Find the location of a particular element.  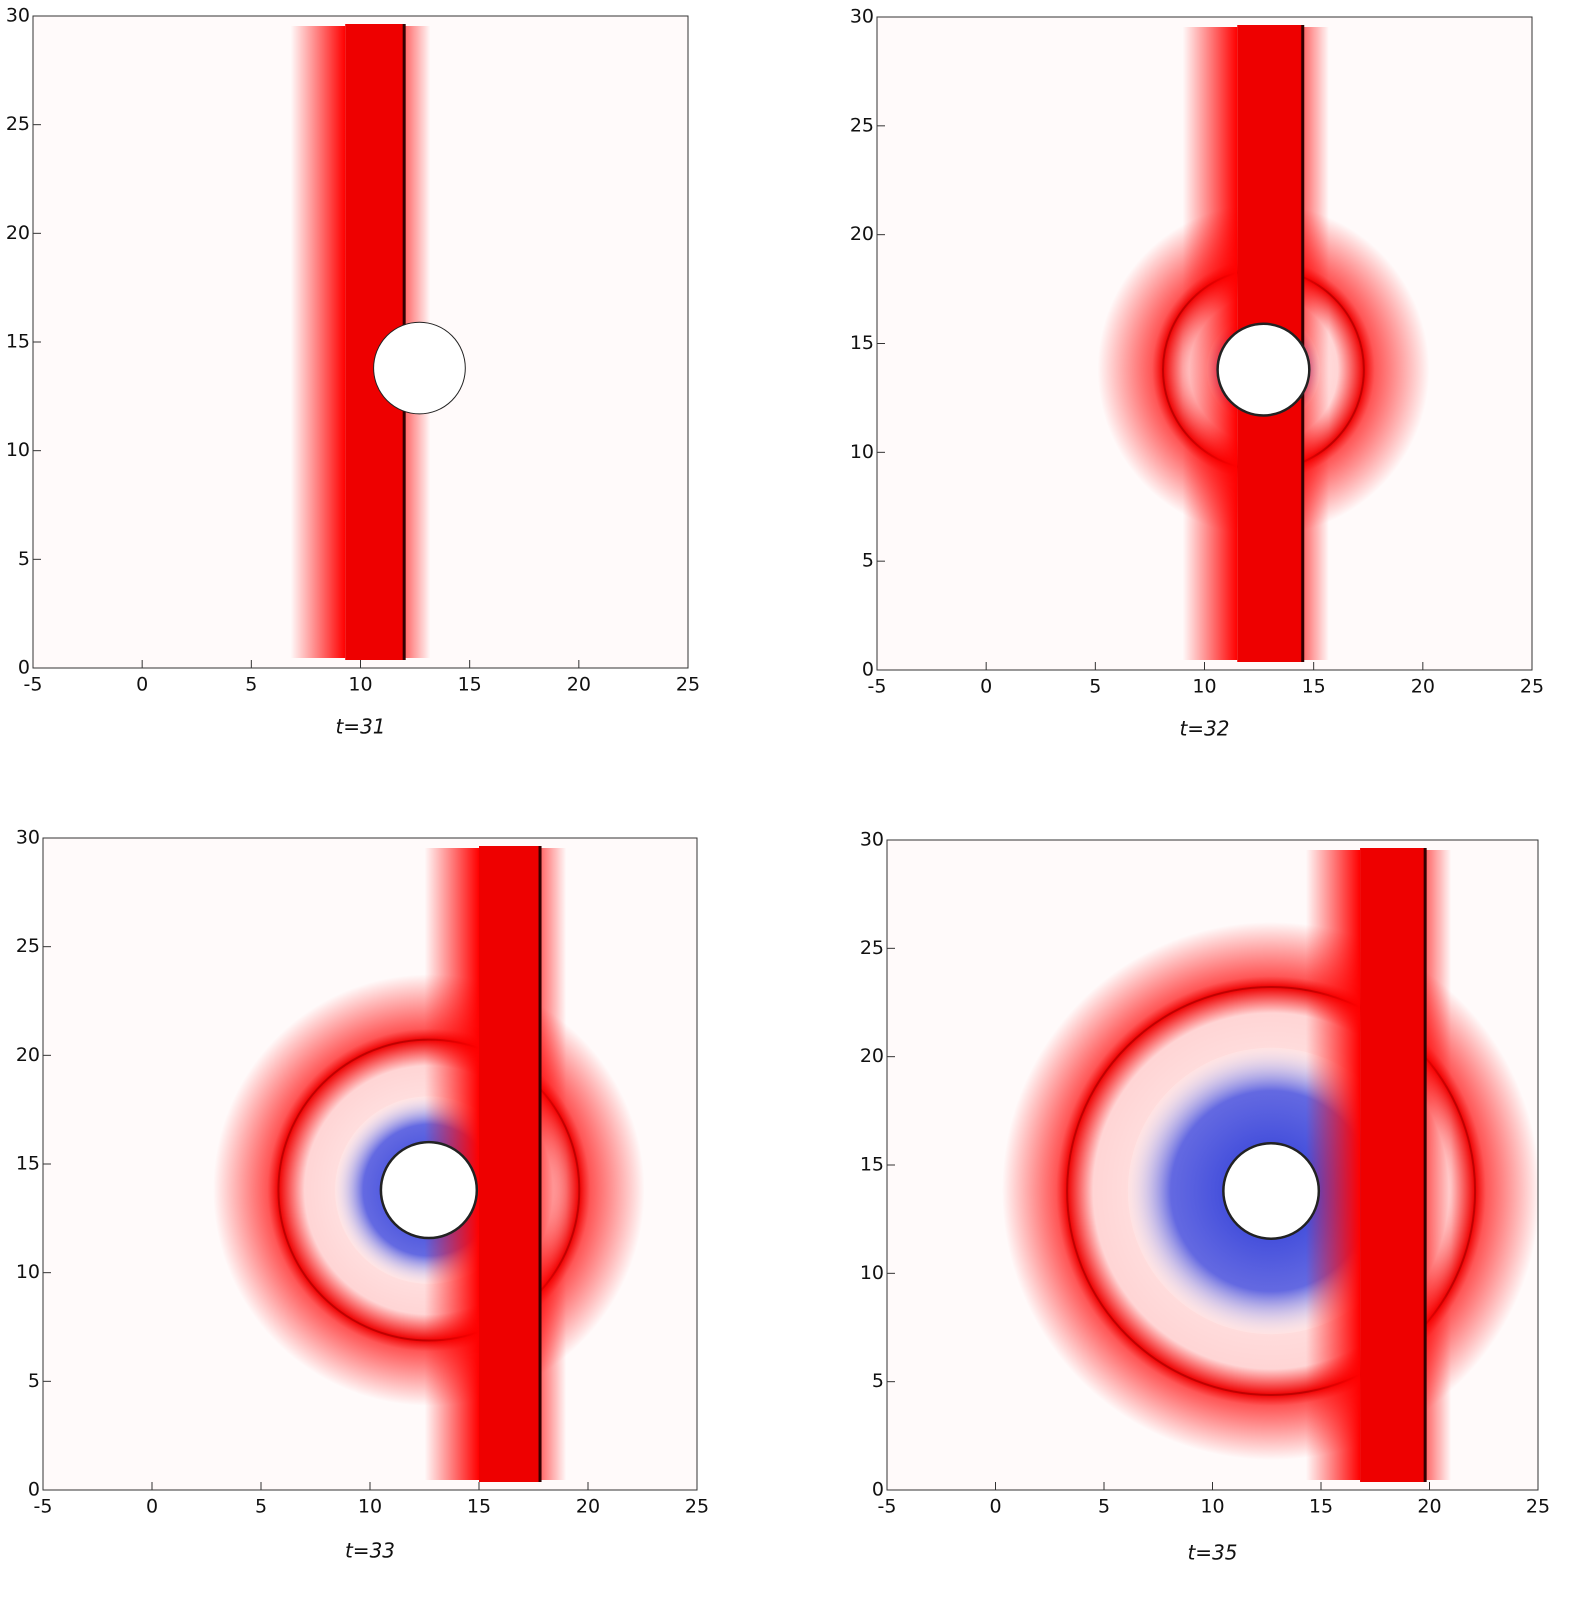

wave-front is located at coordinates (1271, 1191).